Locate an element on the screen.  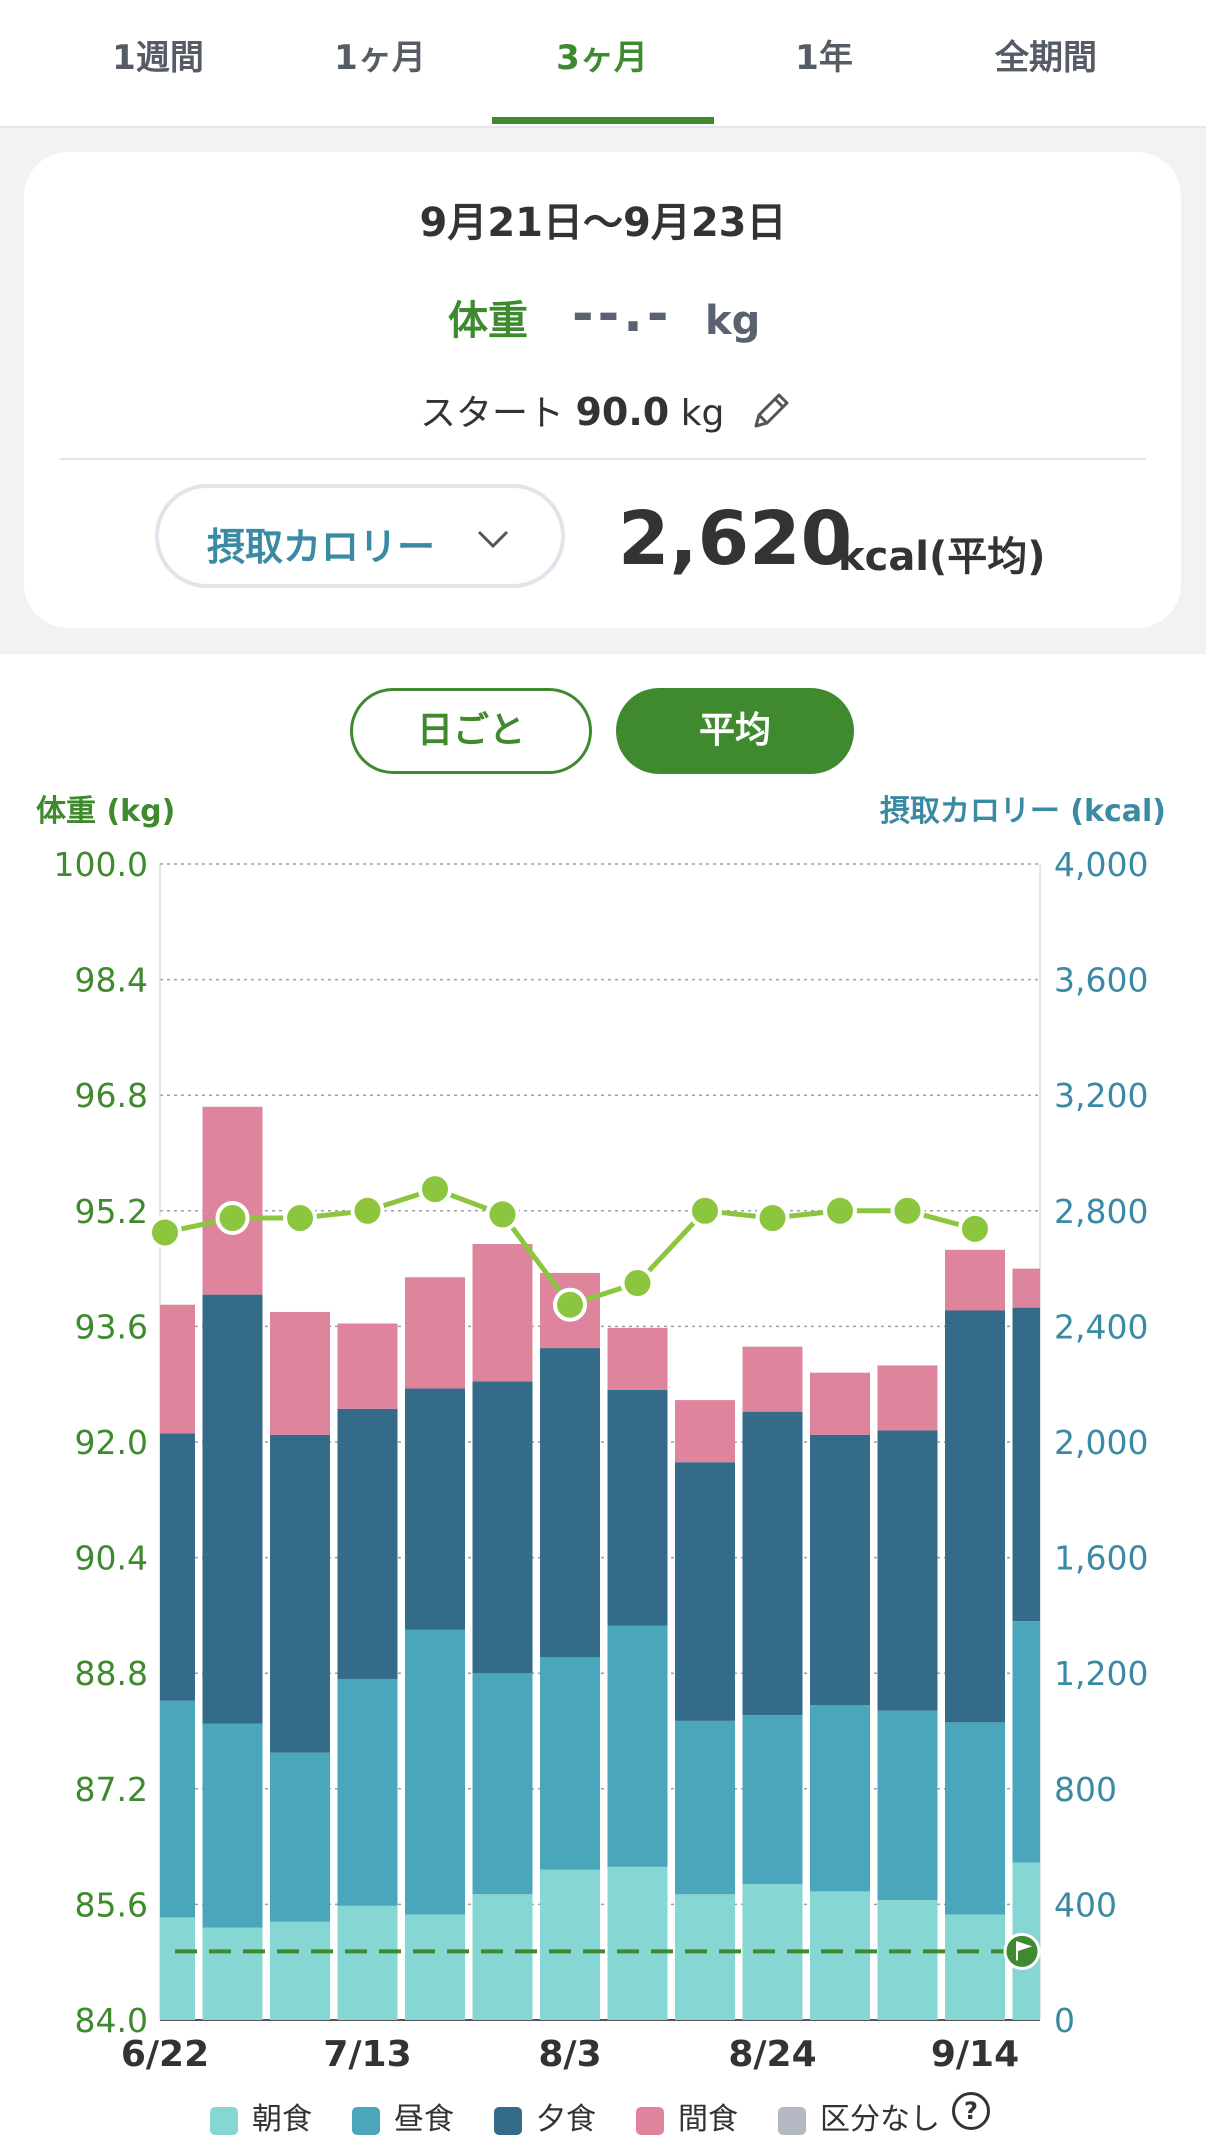
legend-item-uncategorized: 区分なし is located at coordinates (859, 2116).